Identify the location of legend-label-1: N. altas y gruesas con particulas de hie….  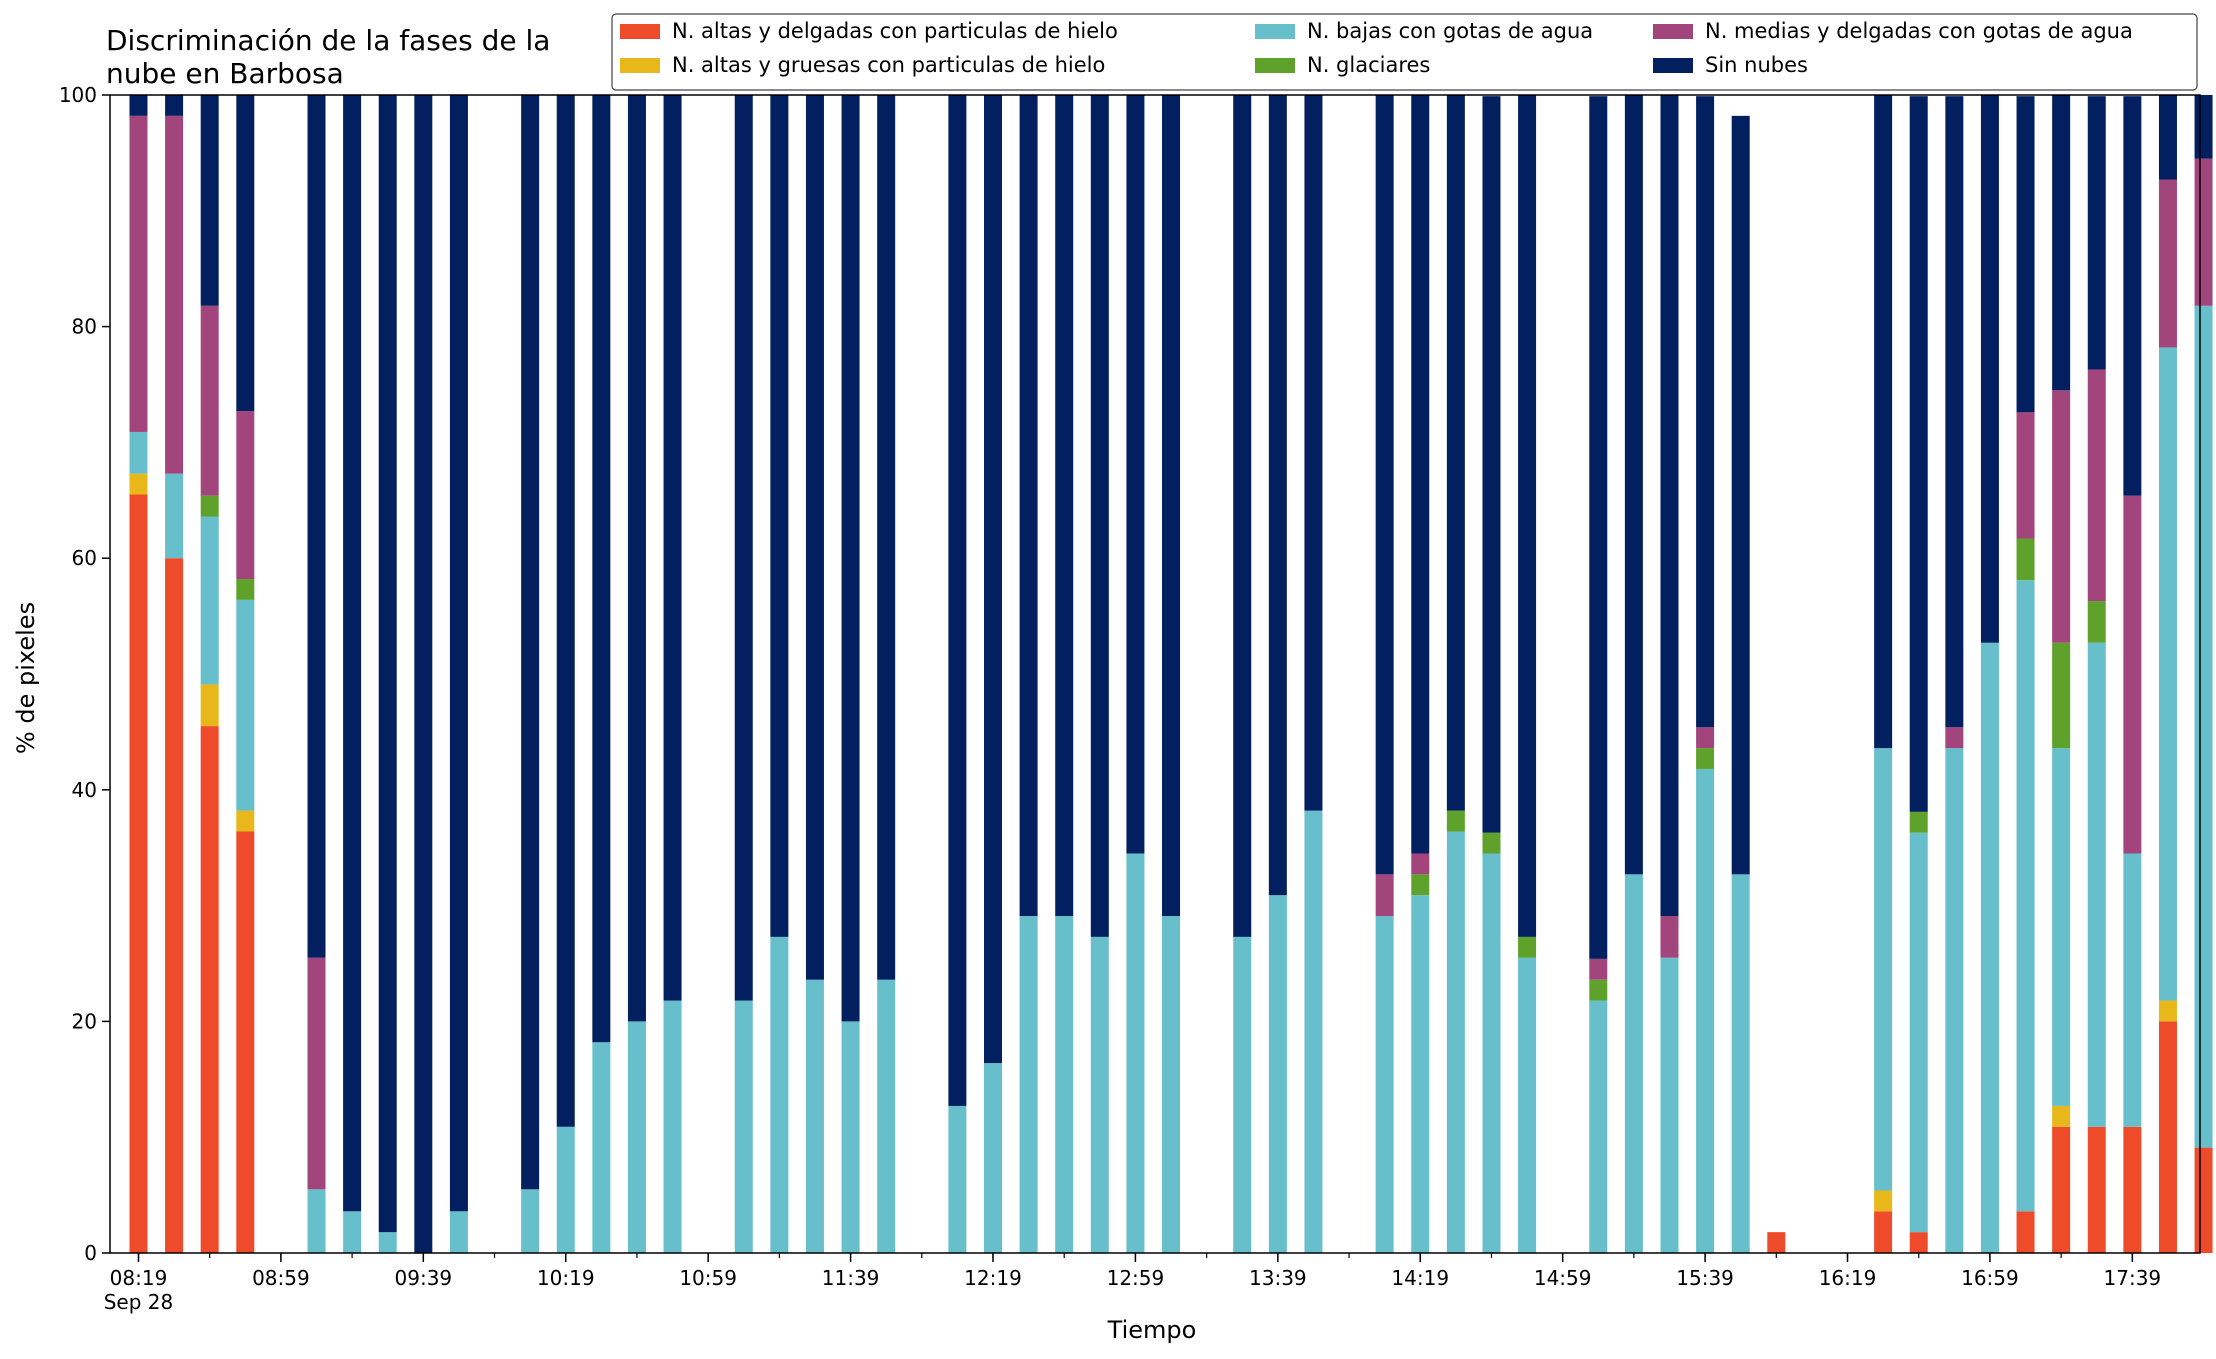
(888, 65).